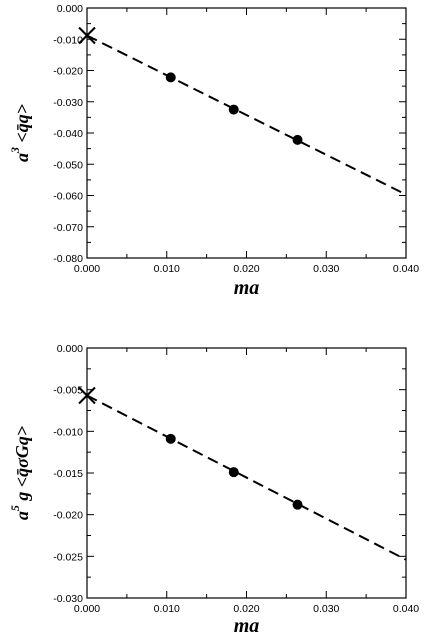  Describe the element at coordinates (68, 165) in the screenshot. I see `y-tick-label: -0.050` at that location.